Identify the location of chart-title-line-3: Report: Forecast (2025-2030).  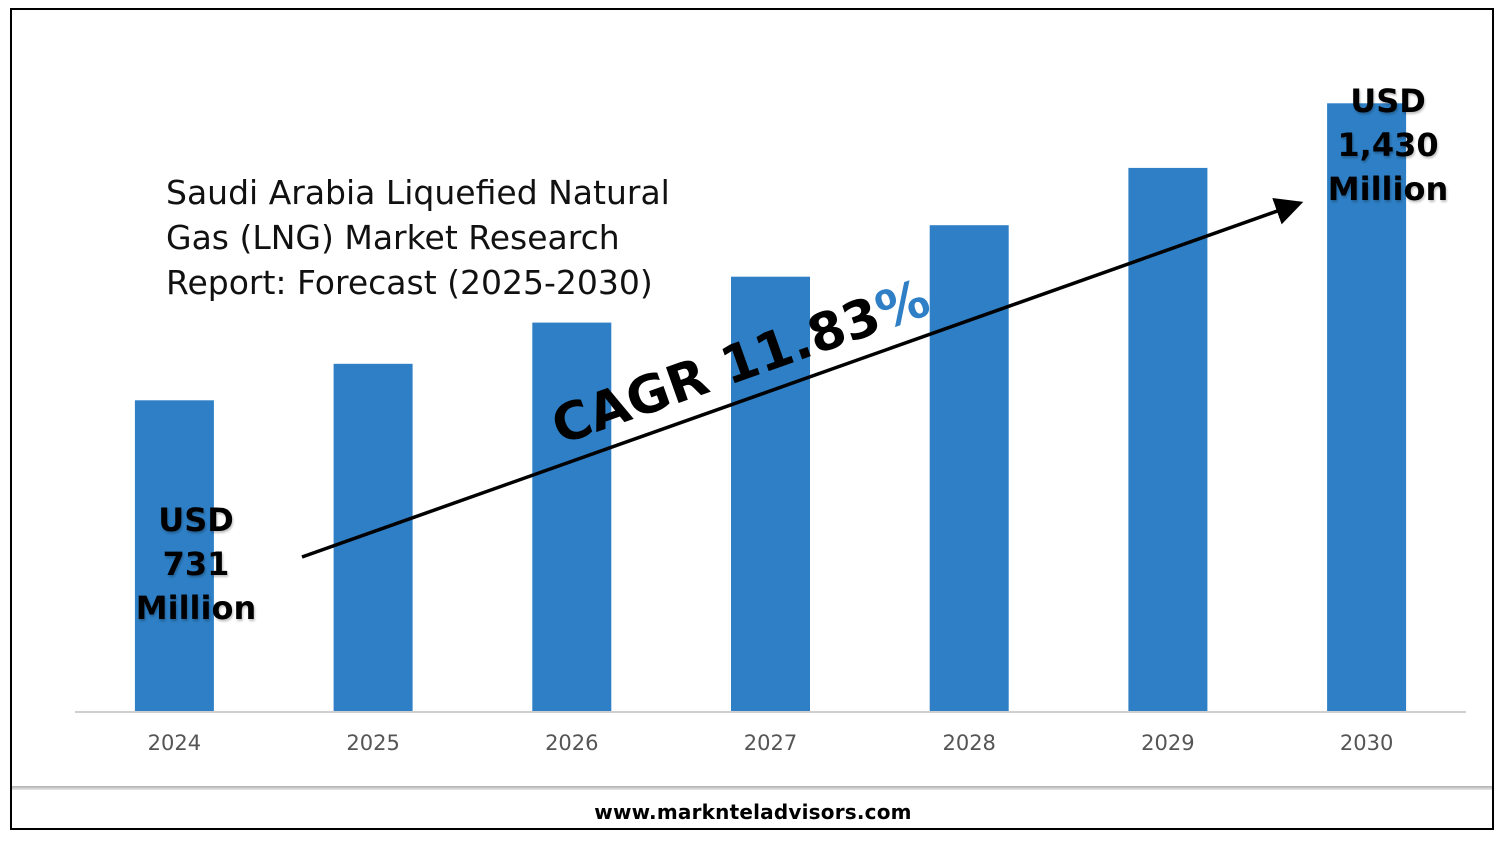
(409, 282).